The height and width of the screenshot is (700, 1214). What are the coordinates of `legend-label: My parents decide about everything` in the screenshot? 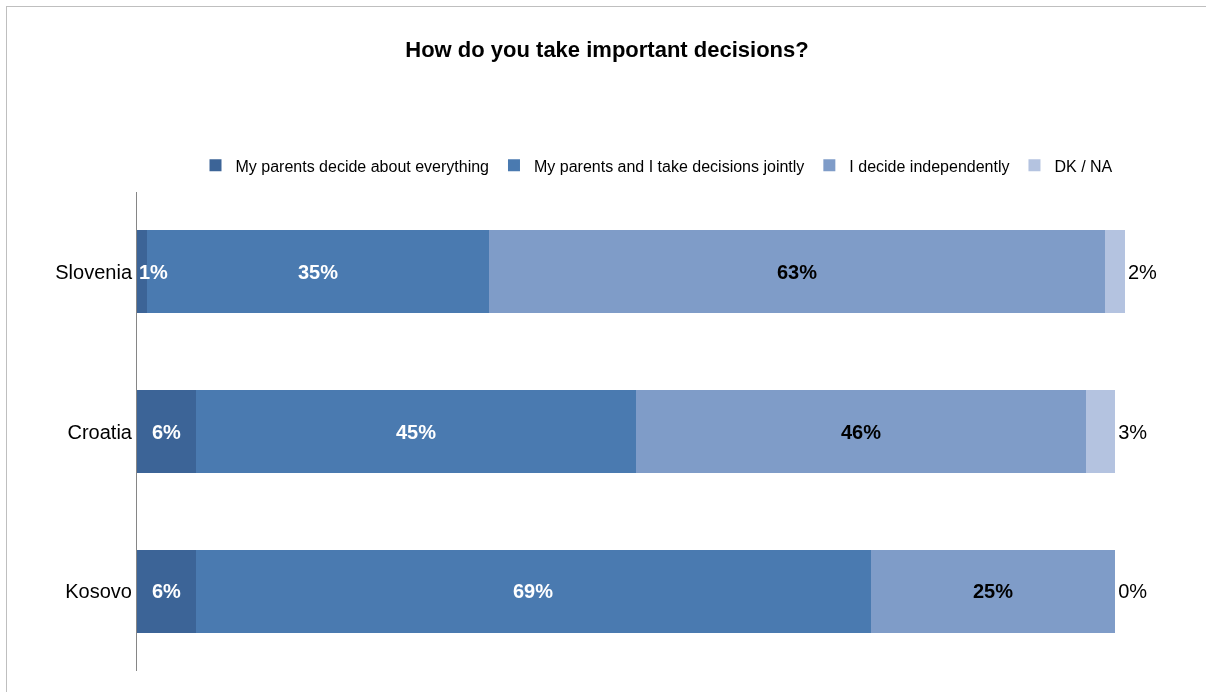 It's located at (362, 166).